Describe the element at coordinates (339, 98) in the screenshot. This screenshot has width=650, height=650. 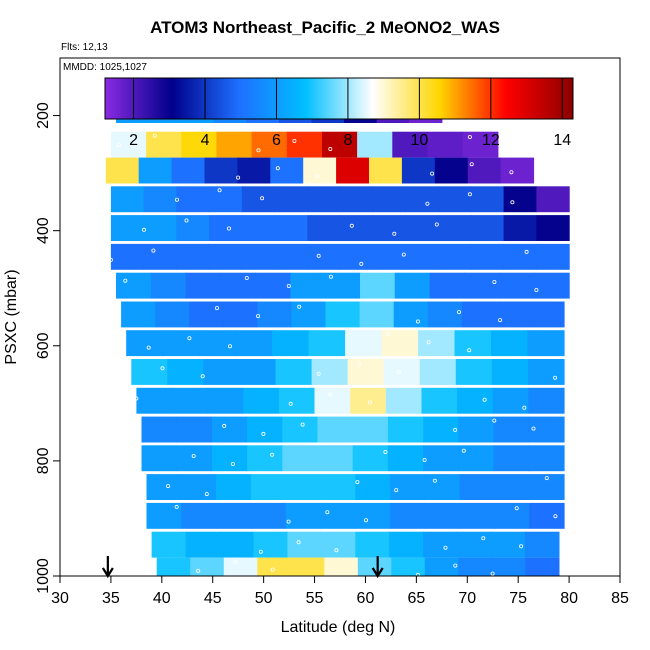
I see `colorbar-gradient` at that location.